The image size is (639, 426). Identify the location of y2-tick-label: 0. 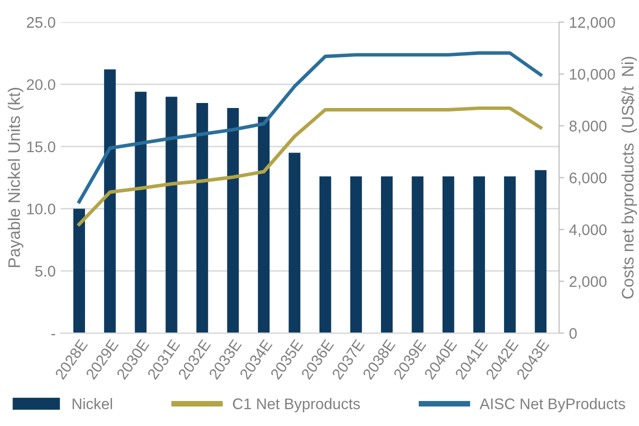
(573, 333).